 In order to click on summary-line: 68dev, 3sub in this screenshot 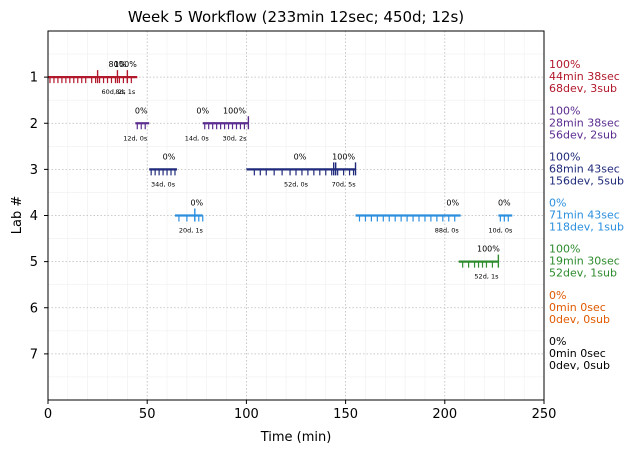, I will do `click(583, 88)`.